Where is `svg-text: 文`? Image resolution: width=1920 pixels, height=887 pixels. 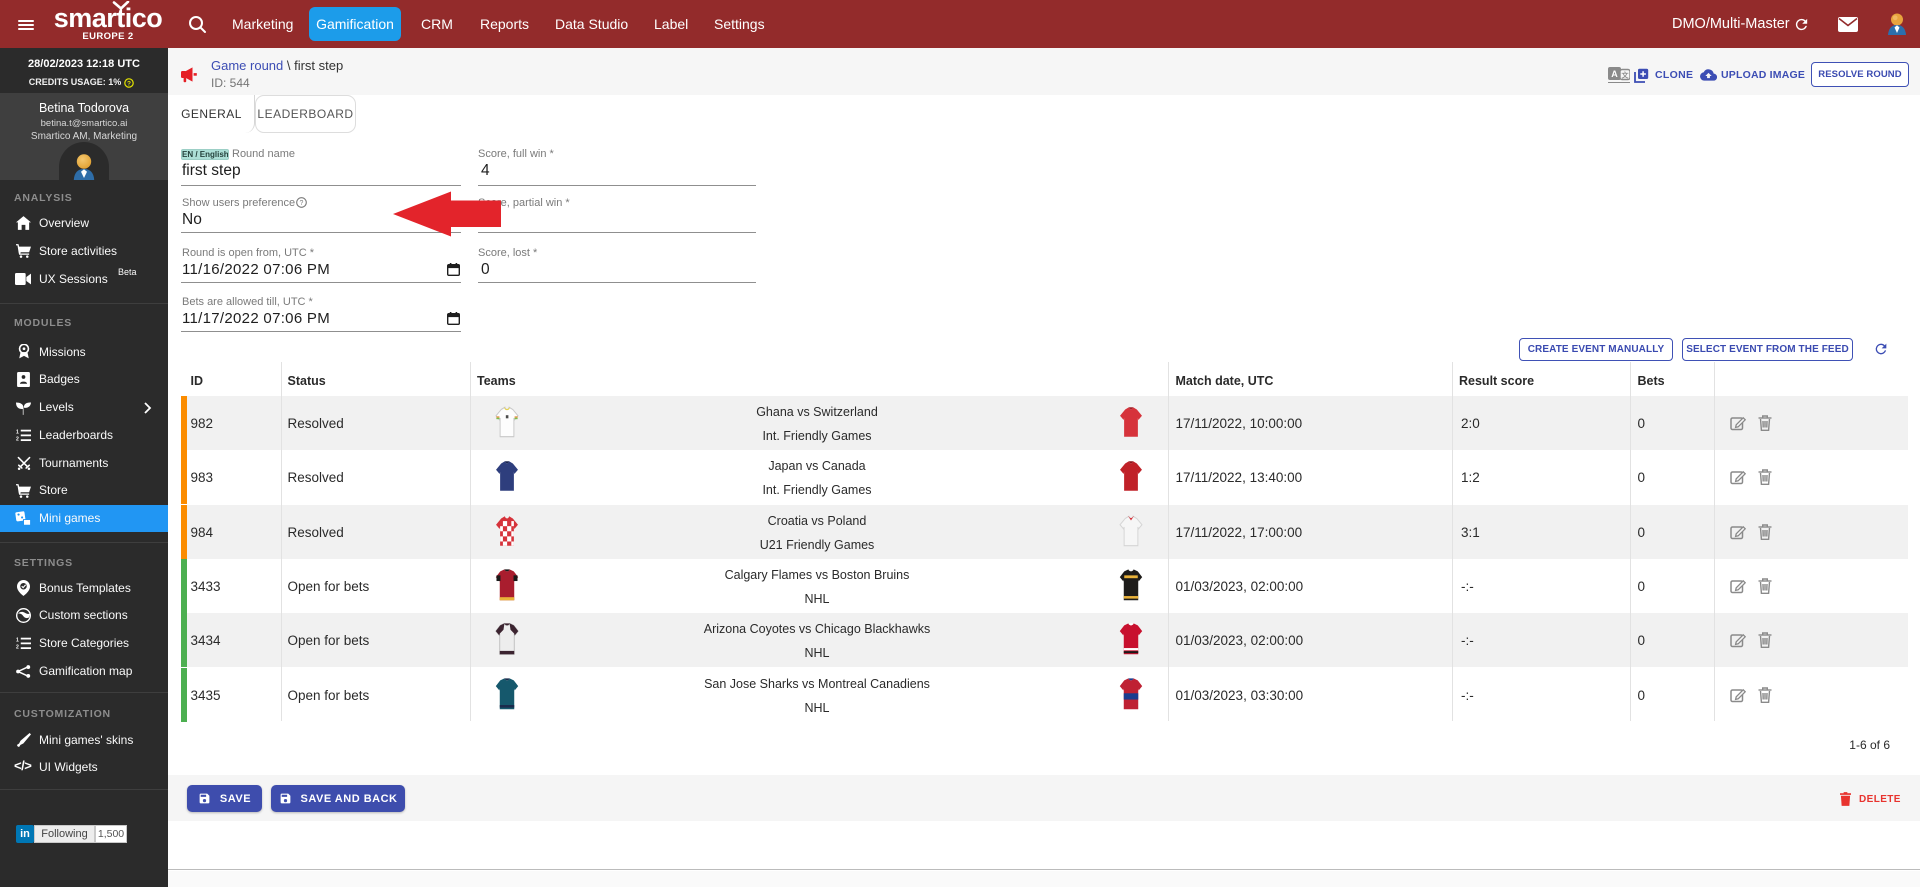 svg-text: 文 is located at coordinates (1626, 75).